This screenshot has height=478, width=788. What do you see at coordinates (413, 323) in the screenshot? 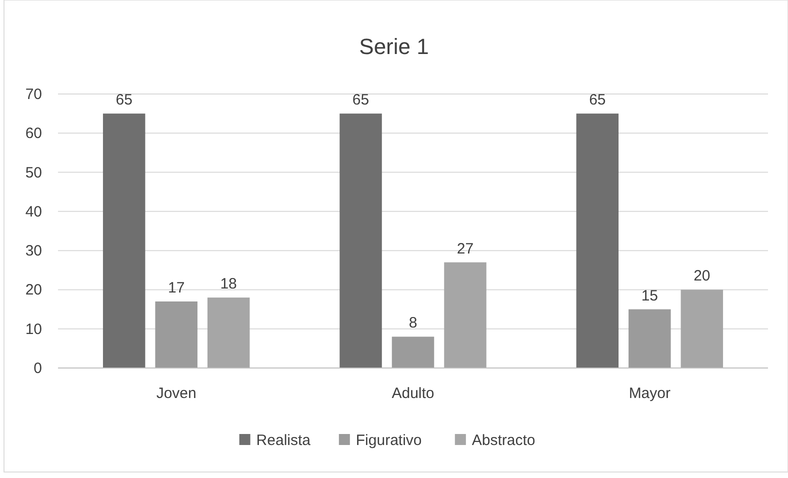
I see `data-label: 8` at bounding box center [413, 323].